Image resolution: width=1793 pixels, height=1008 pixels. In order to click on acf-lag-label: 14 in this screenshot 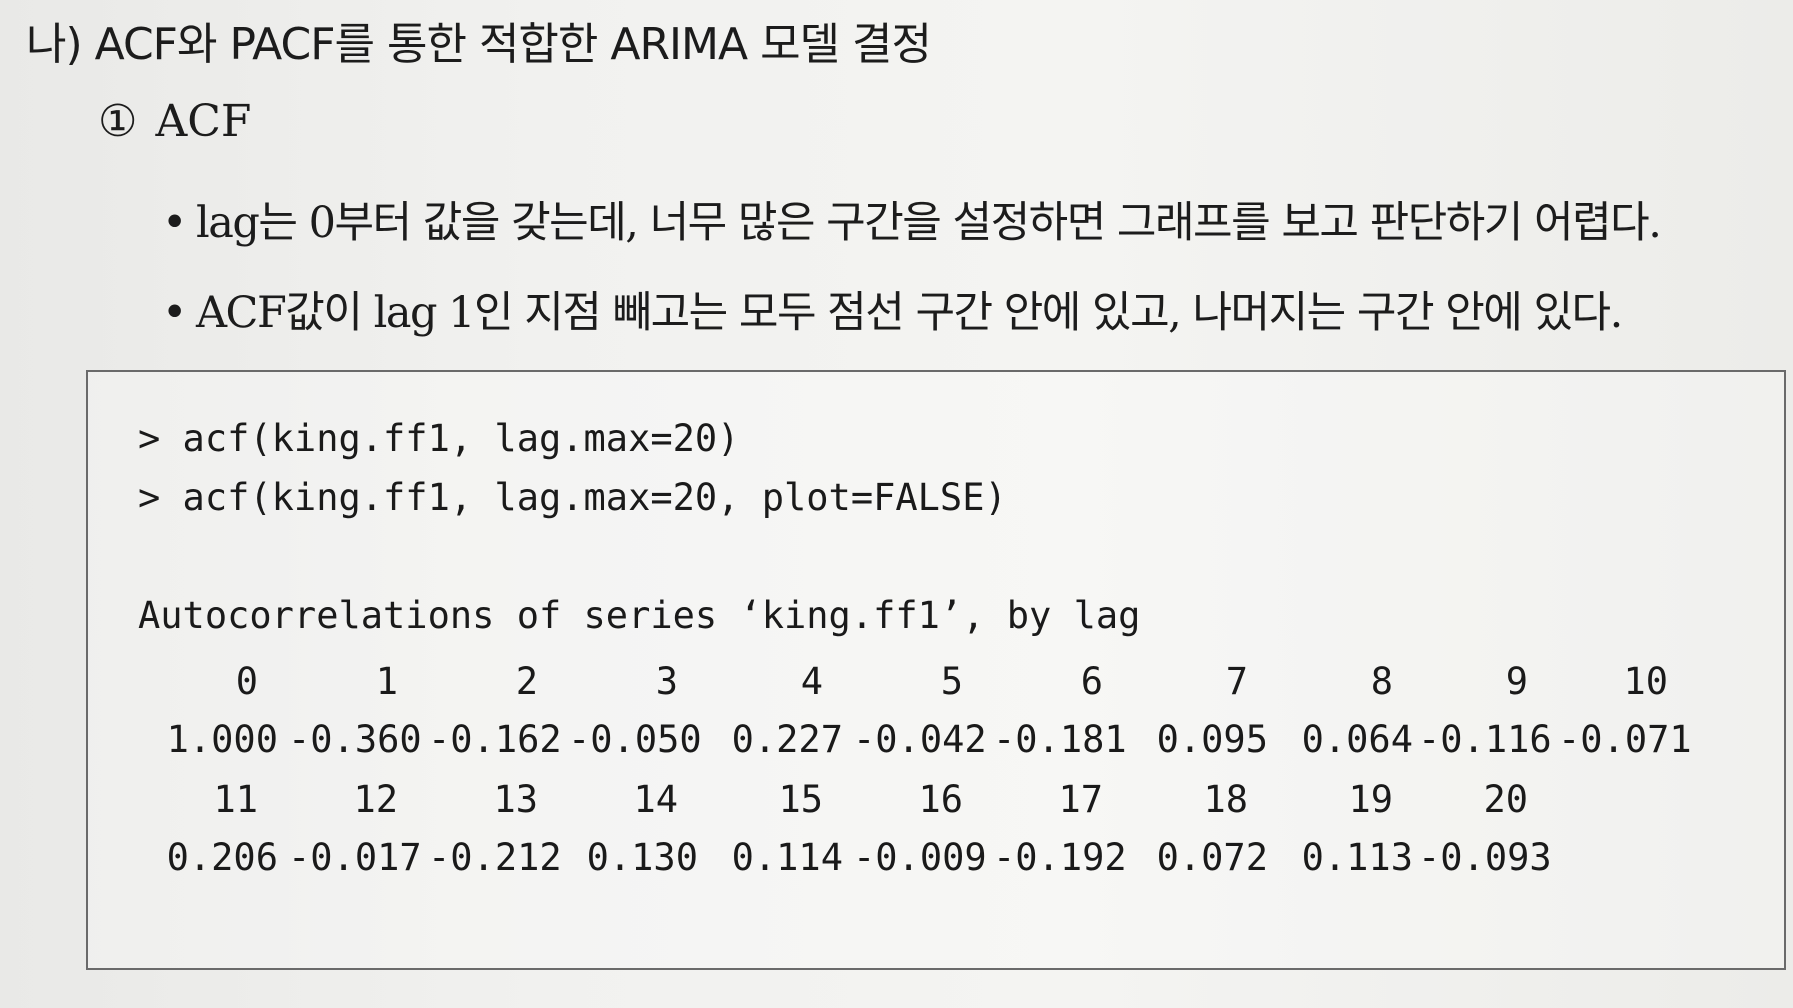, I will do `click(655, 799)`.